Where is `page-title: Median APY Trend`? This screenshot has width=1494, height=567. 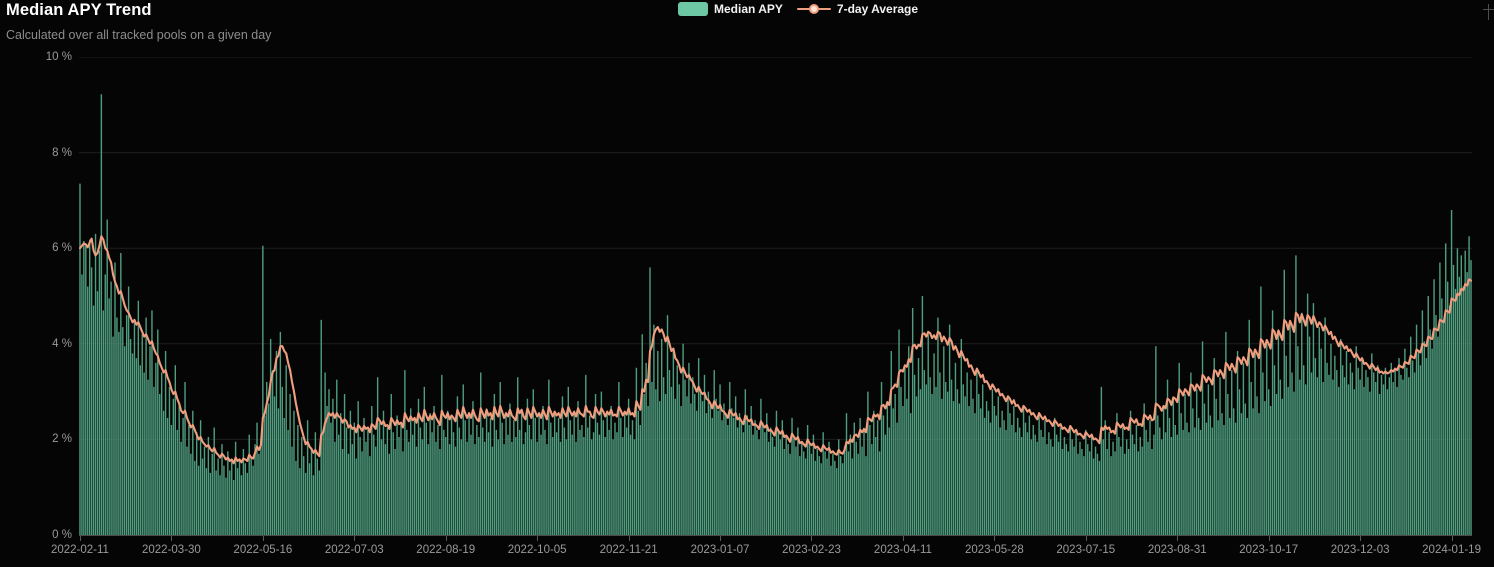
page-title: Median APY Trend is located at coordinates (79, 10).